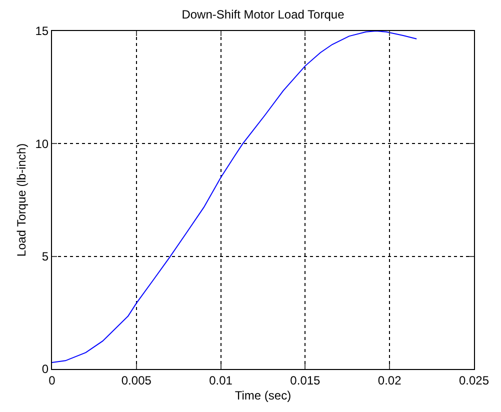 The width and height of the screenshot is (501, 412). Describe the element at coordinates (305, 380) in the screenshot. I see `x-tick-label: 0.015` at that location.